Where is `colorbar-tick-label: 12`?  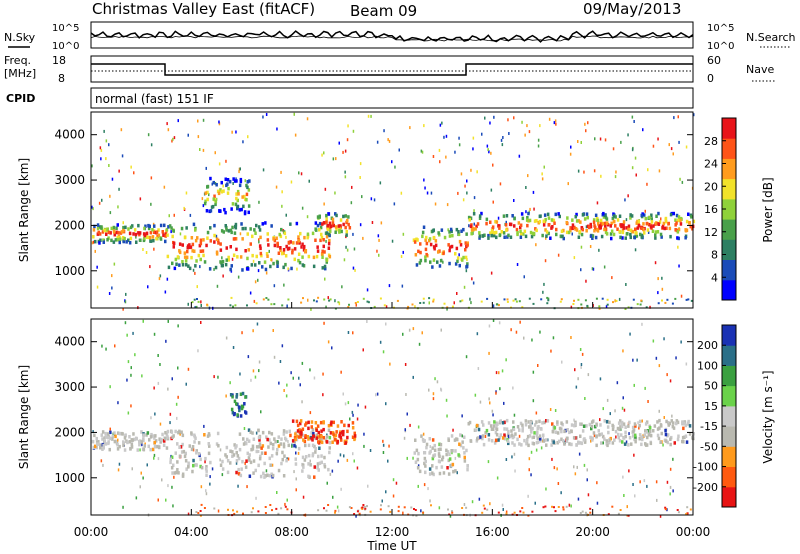
colorbar-tick-label: 12 is located at coordinates (711, 232).